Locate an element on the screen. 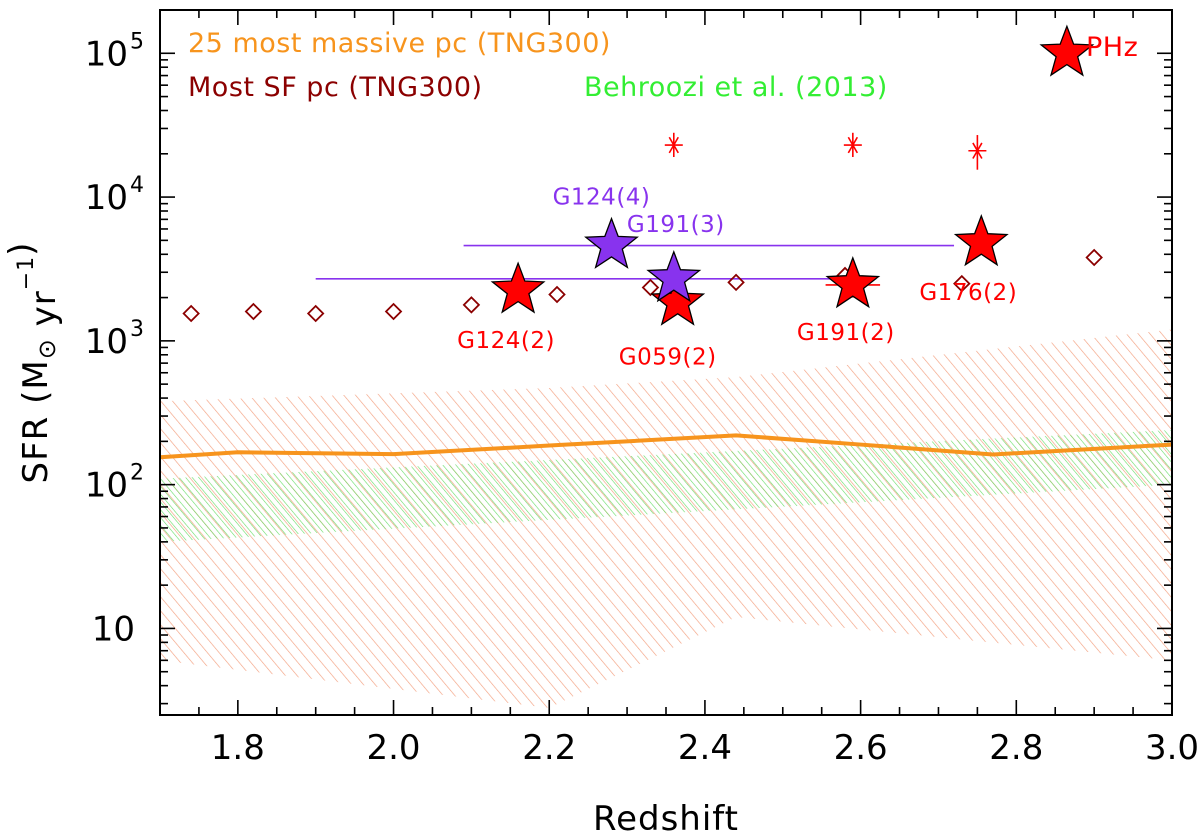 The width and height of the screenshot is (1200, 838). star-g0592 is located at coordinates (678, 299).